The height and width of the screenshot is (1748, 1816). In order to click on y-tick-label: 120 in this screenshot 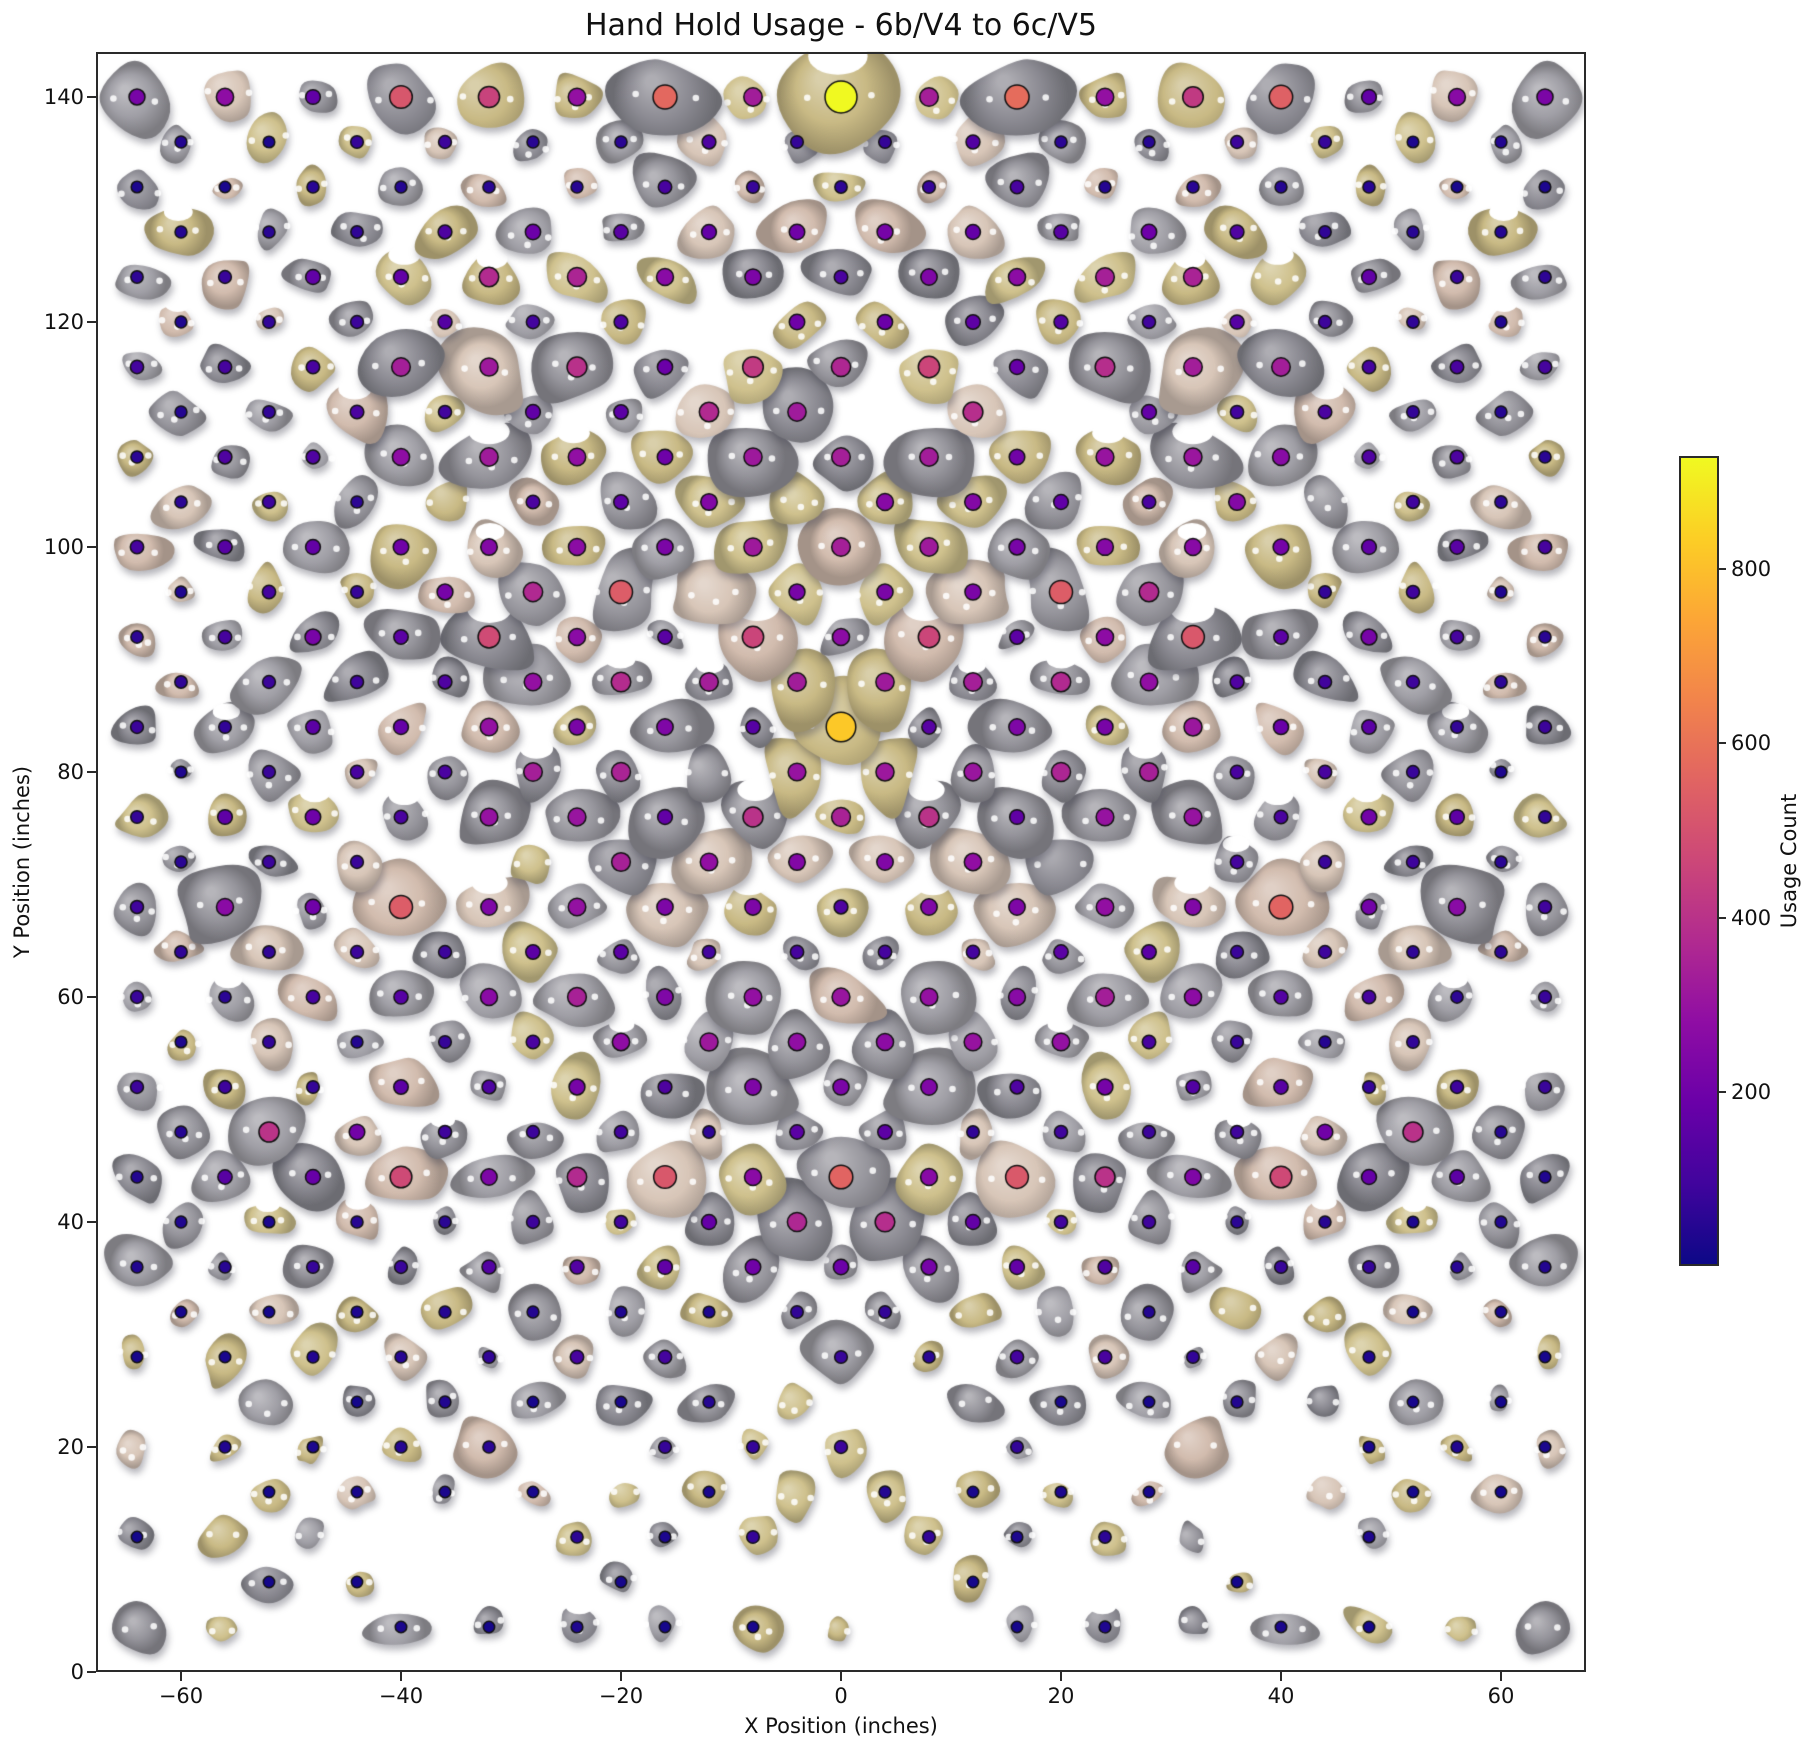, I will do `click(63, 322)`.